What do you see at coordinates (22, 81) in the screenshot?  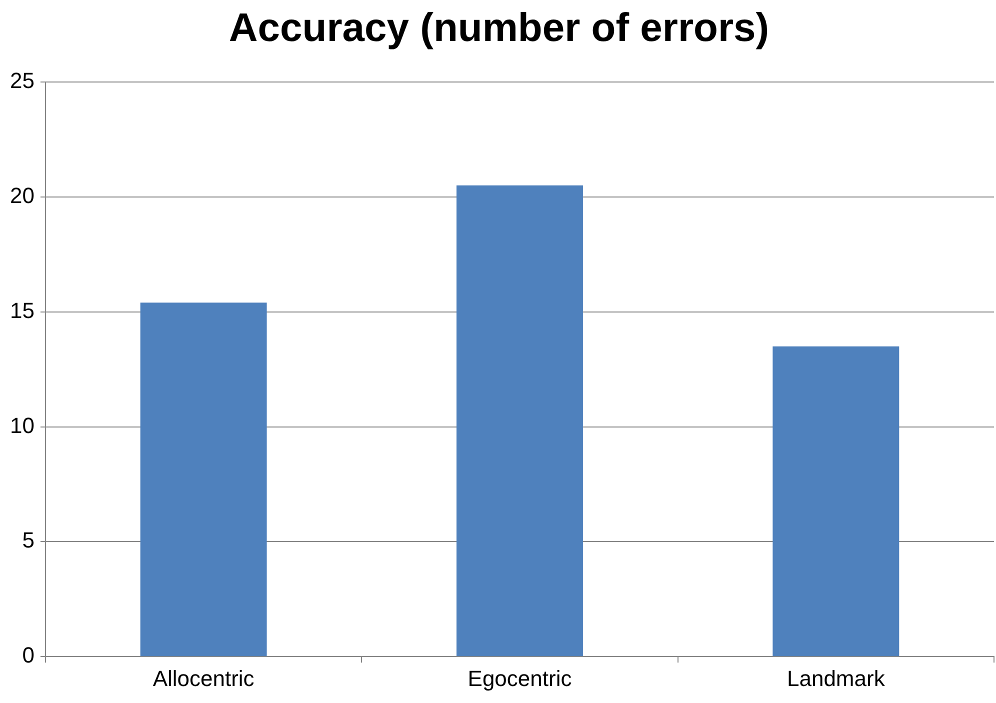 I see `y-tick-label: 25` at bounding box center [22, 81].